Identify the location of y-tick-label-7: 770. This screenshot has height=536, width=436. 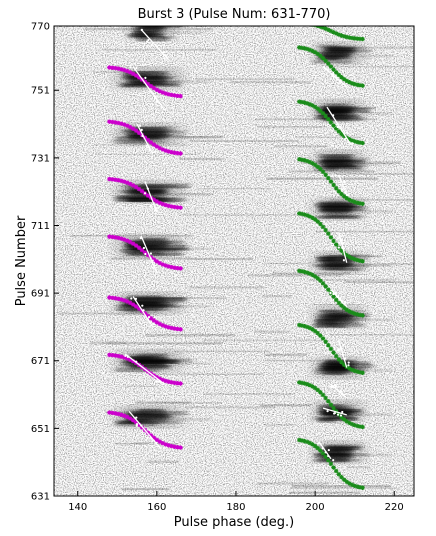
(40, 27).